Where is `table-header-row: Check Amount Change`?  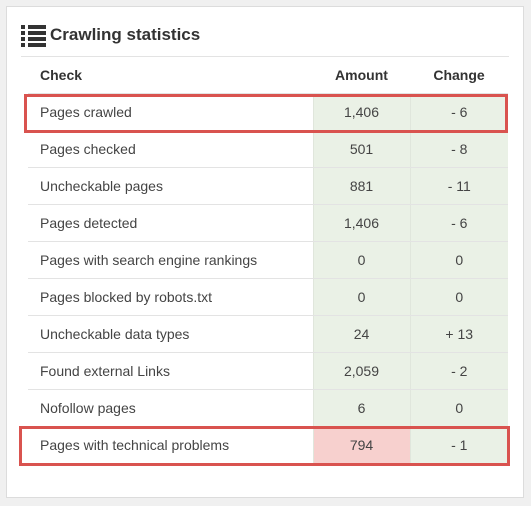
table-header-row: Check Amount Change is located at coordinates (268, 75).